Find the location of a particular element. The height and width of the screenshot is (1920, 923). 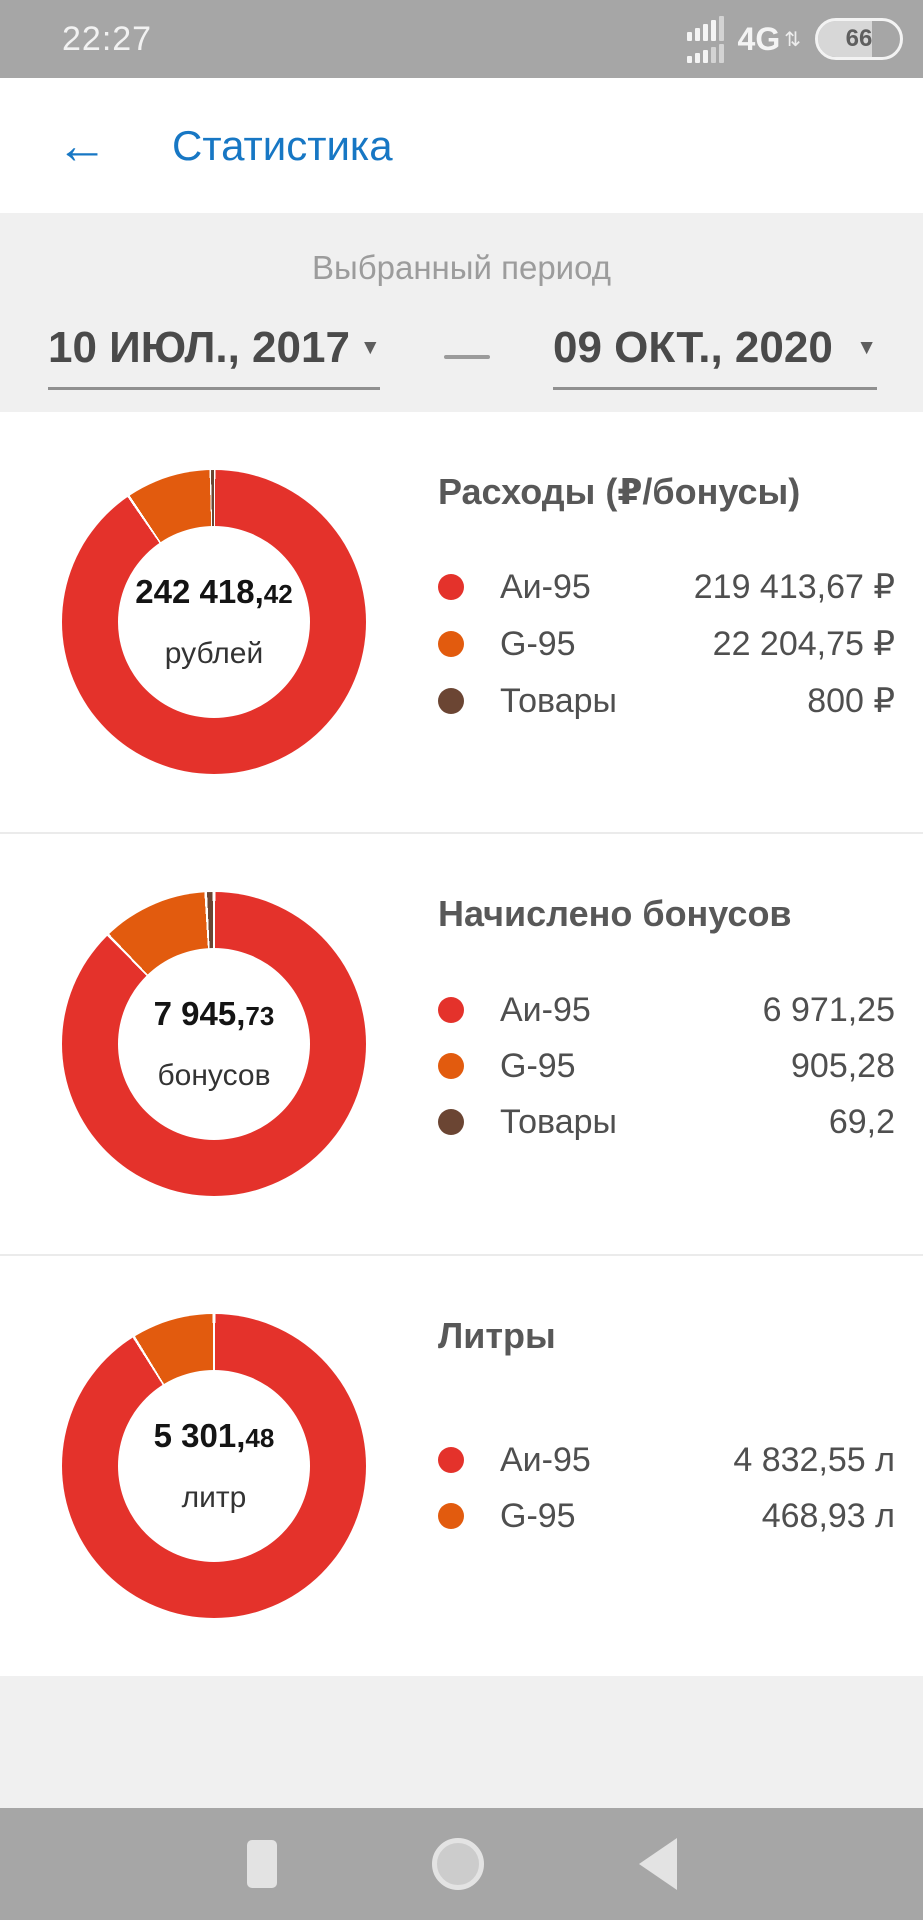

legend-rows: Аи-95 6 971,25 G-95 905,28 Товары 69,2 is located at coordinates (666, 1066).